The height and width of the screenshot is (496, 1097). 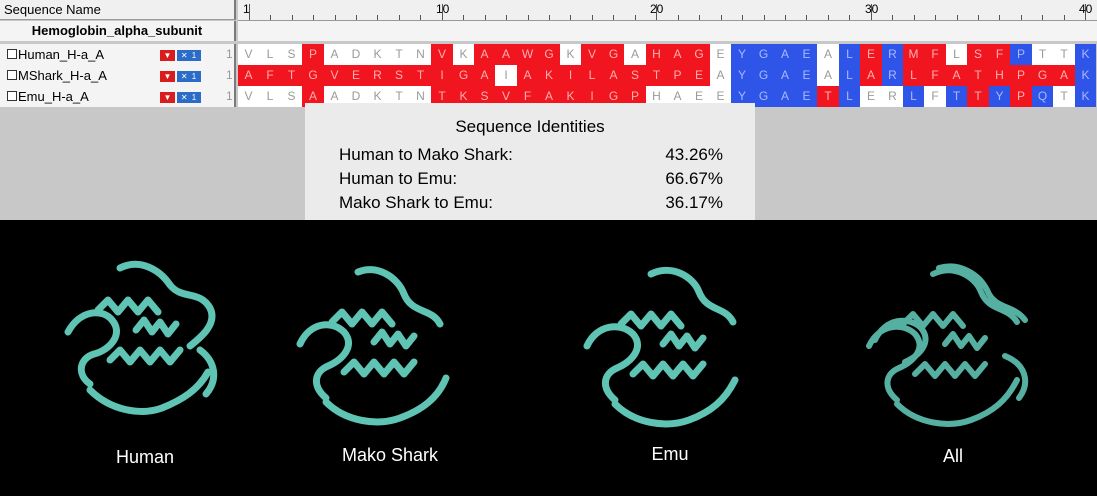 I want to click on residue-cell: W, so click(x=527, y=54).